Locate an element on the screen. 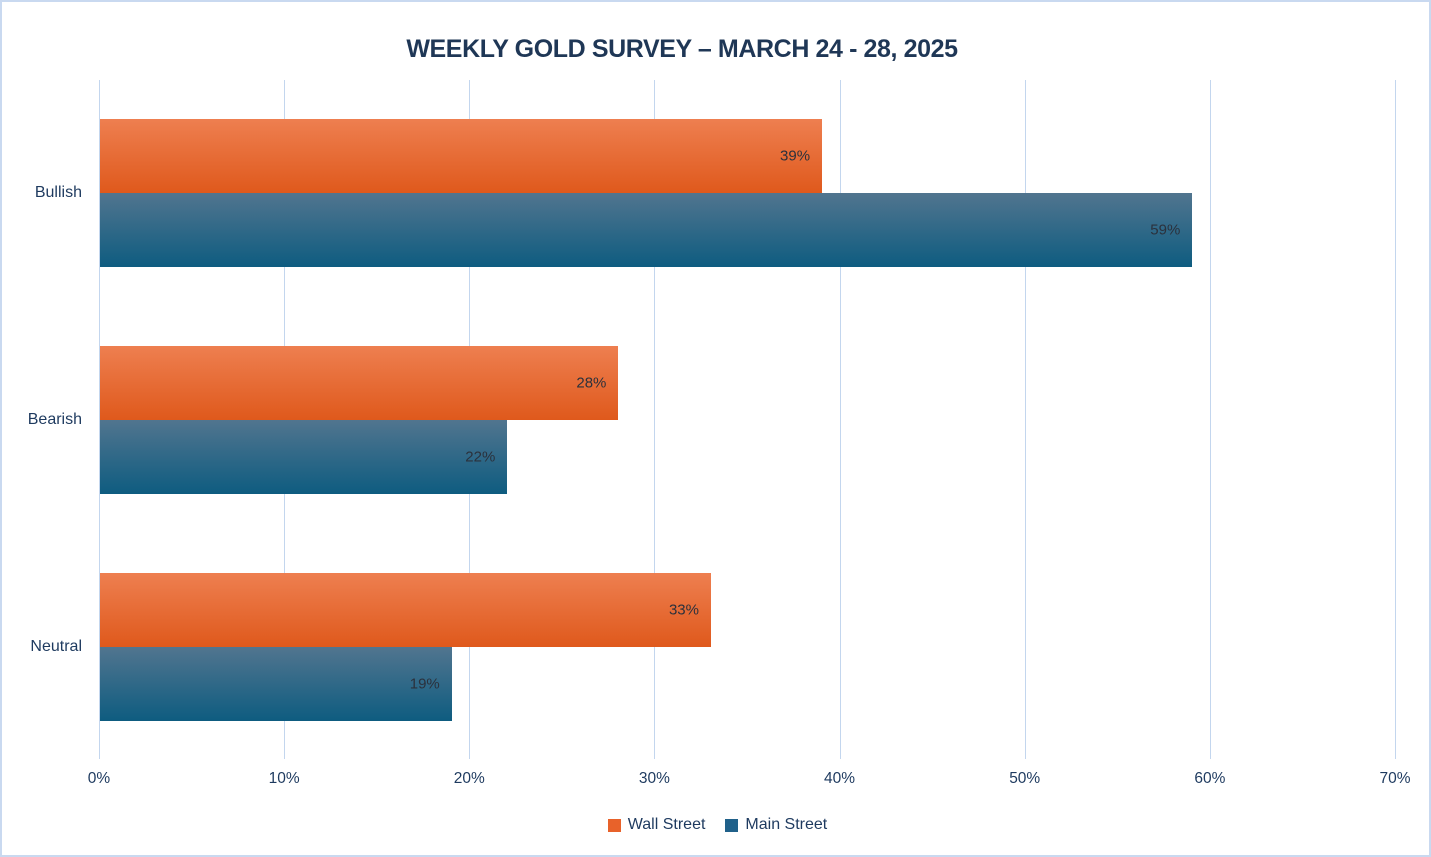 The height and width of the screenshot is (857, 1431). legend-swatch-main-street is located at coordinates (732, 825).